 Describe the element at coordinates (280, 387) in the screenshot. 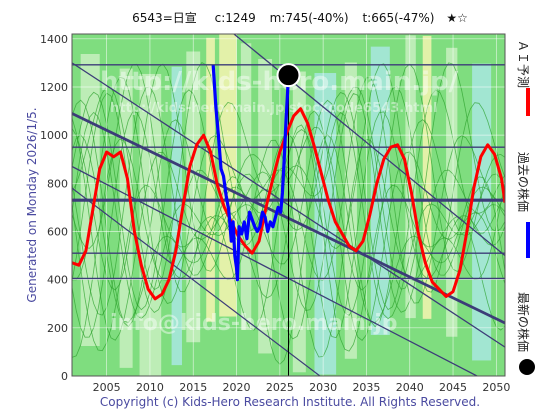

I see `x-tick-label: 2025` at that location.